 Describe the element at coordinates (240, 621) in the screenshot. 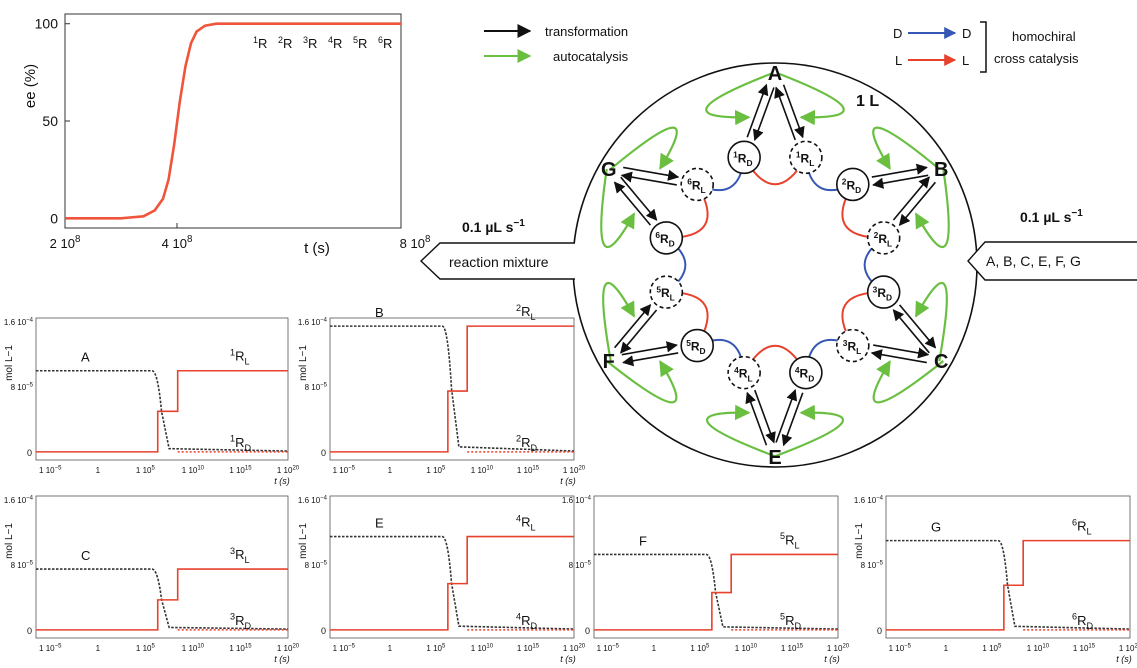

I see `d-product-label: 3RD` at that location.